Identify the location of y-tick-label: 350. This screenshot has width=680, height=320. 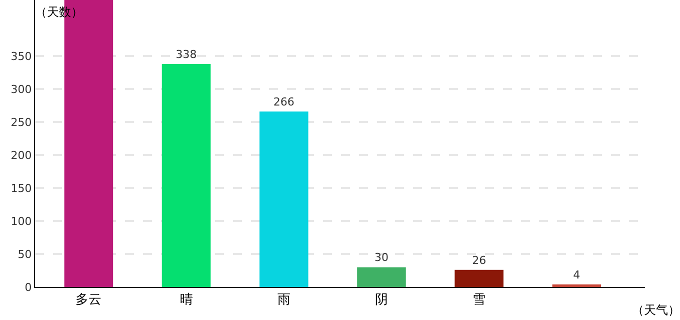
(21, 56).